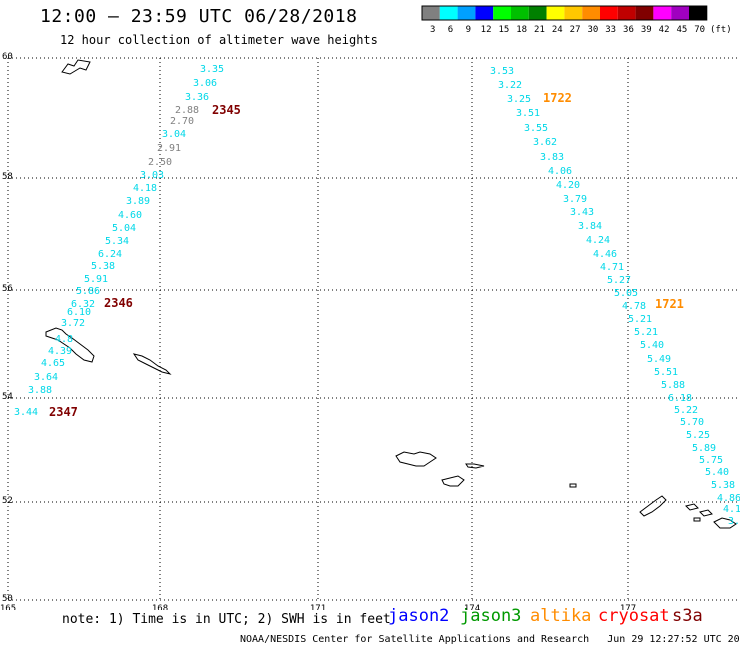 The image size is (740, 650). I want to click on wave-height-value: 5.91, so click(96, 279).